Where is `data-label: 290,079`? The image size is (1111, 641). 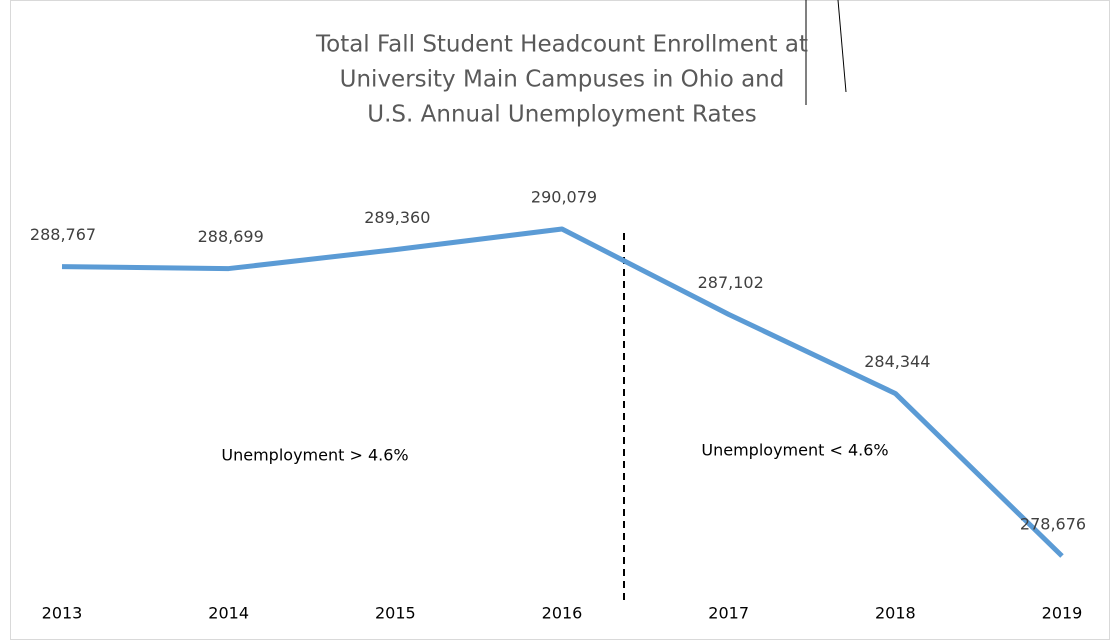
data-label: 290,079 is located at coordinates (564, 197).